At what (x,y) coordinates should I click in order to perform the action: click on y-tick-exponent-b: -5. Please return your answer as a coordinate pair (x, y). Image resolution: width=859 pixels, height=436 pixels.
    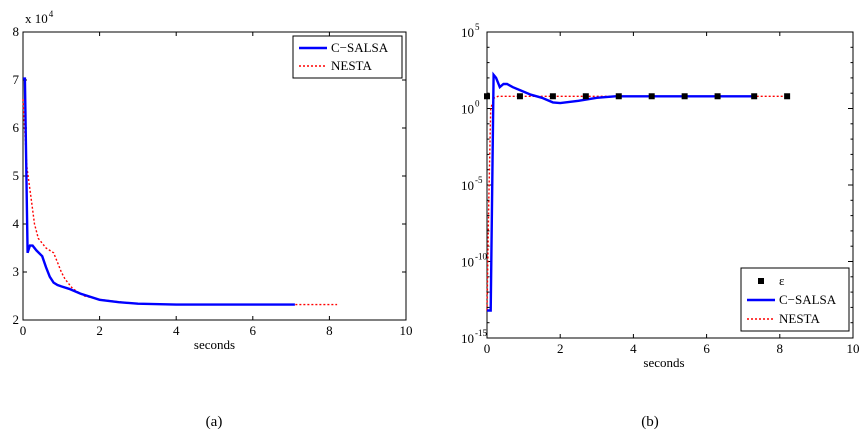
    Looking at the image, I should click on (479, 180).